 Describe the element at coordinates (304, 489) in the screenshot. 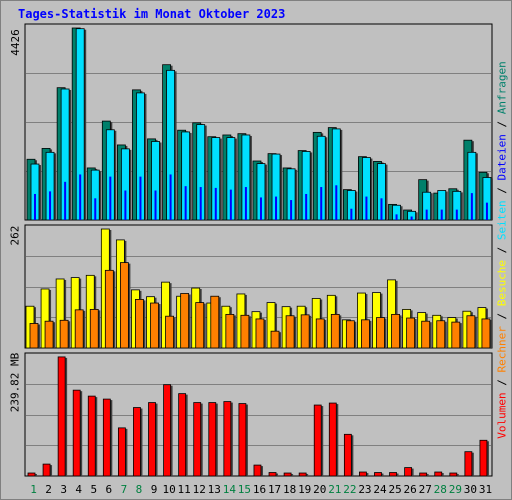

I see `x-tick-label: 19` at that location.